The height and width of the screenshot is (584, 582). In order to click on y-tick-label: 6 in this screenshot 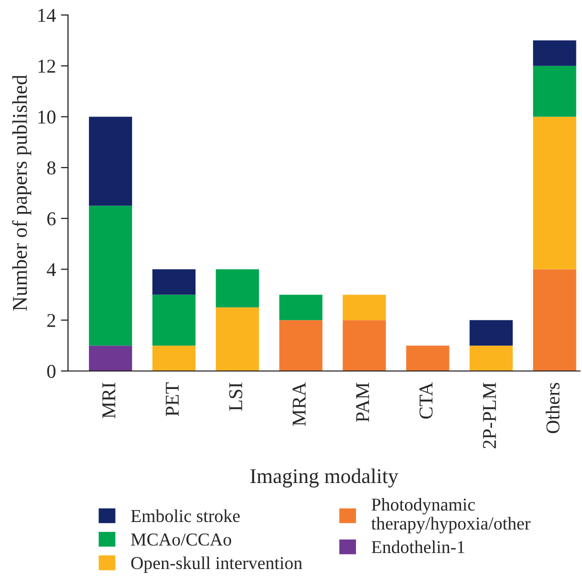, I will do `click(51, 219)`.